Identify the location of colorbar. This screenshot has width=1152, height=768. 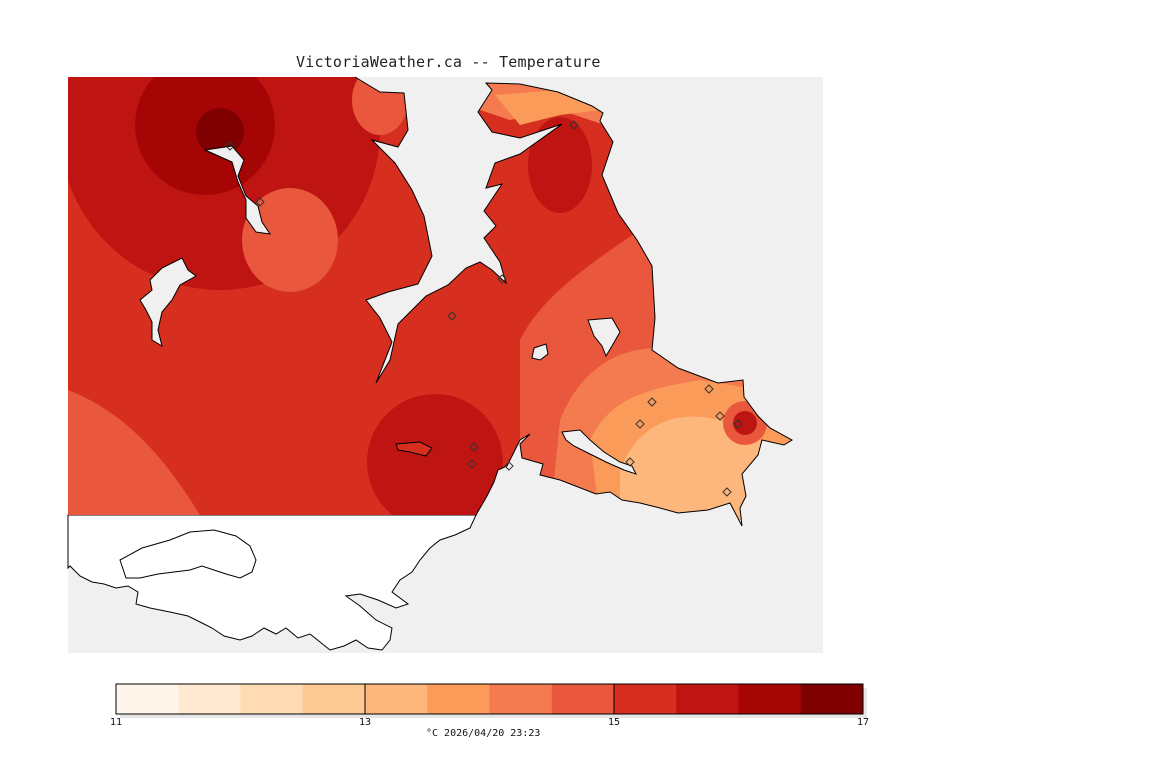
(491, 700).